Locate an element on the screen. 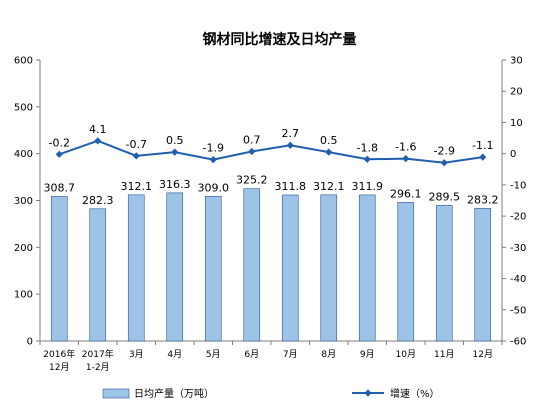 The image size is (559, 416). left-tick-label: 400 is located at coordinates (23, 154).